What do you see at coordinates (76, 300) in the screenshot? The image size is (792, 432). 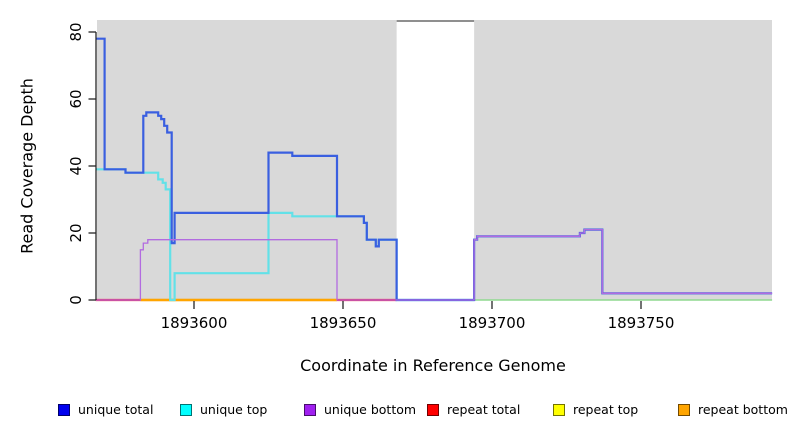 I see `y-tick-label: 0` at bounding box center [76, 300].